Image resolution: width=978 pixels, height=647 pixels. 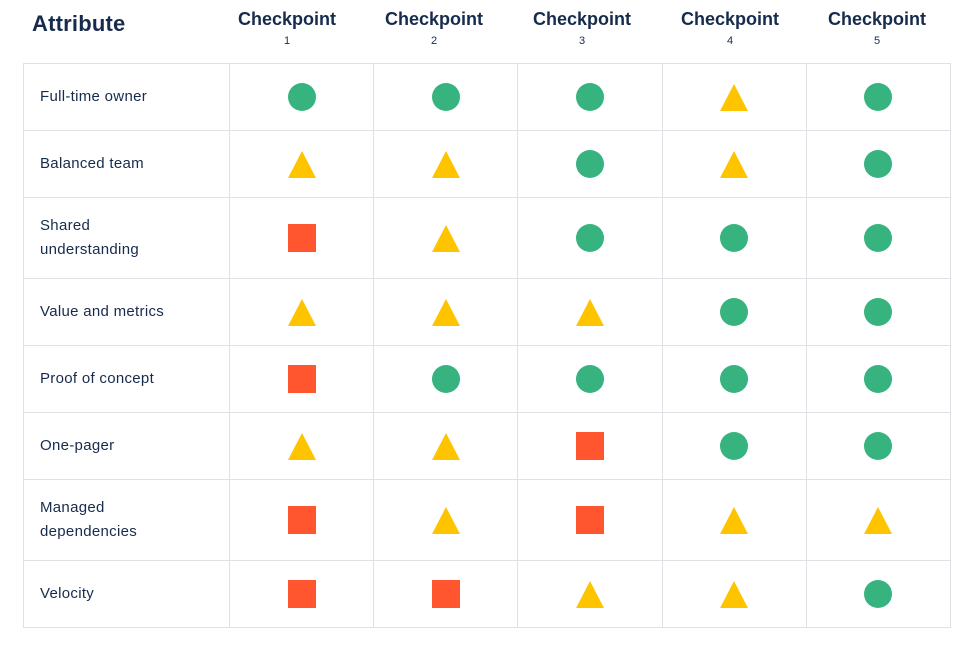 What do you see at coordinates (434, 27) in the screenshot?
I see `checkpoint-header-2: Checkpoint 2` at bounding box center [434, 27].